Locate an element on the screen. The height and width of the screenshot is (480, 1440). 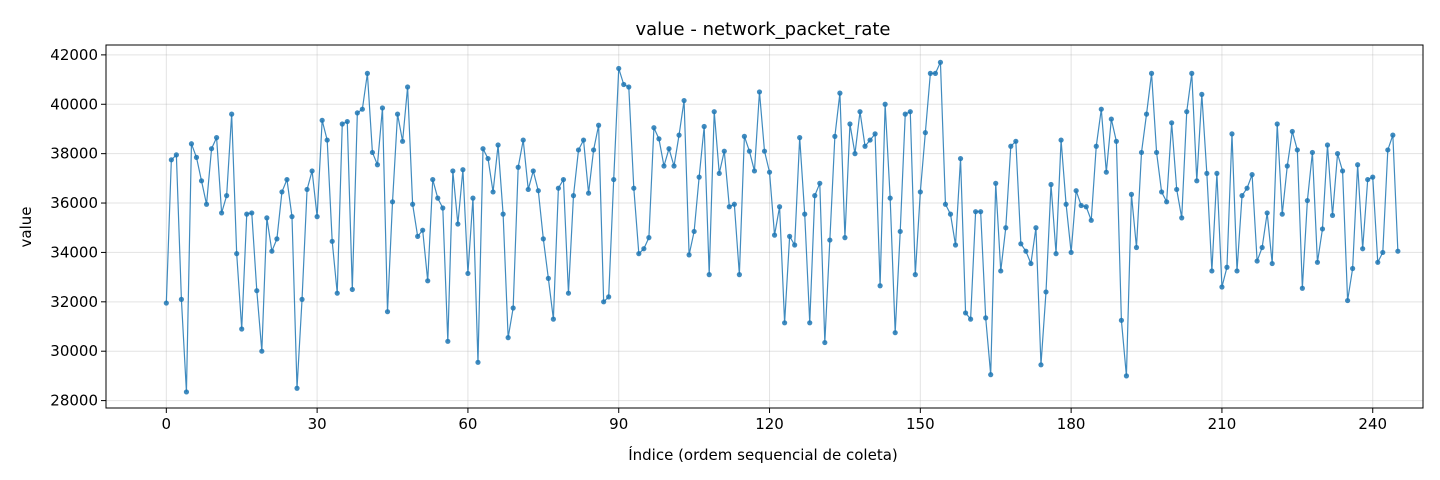
chart-title: value - network_packet_rate is located at coordinates (762, 29).